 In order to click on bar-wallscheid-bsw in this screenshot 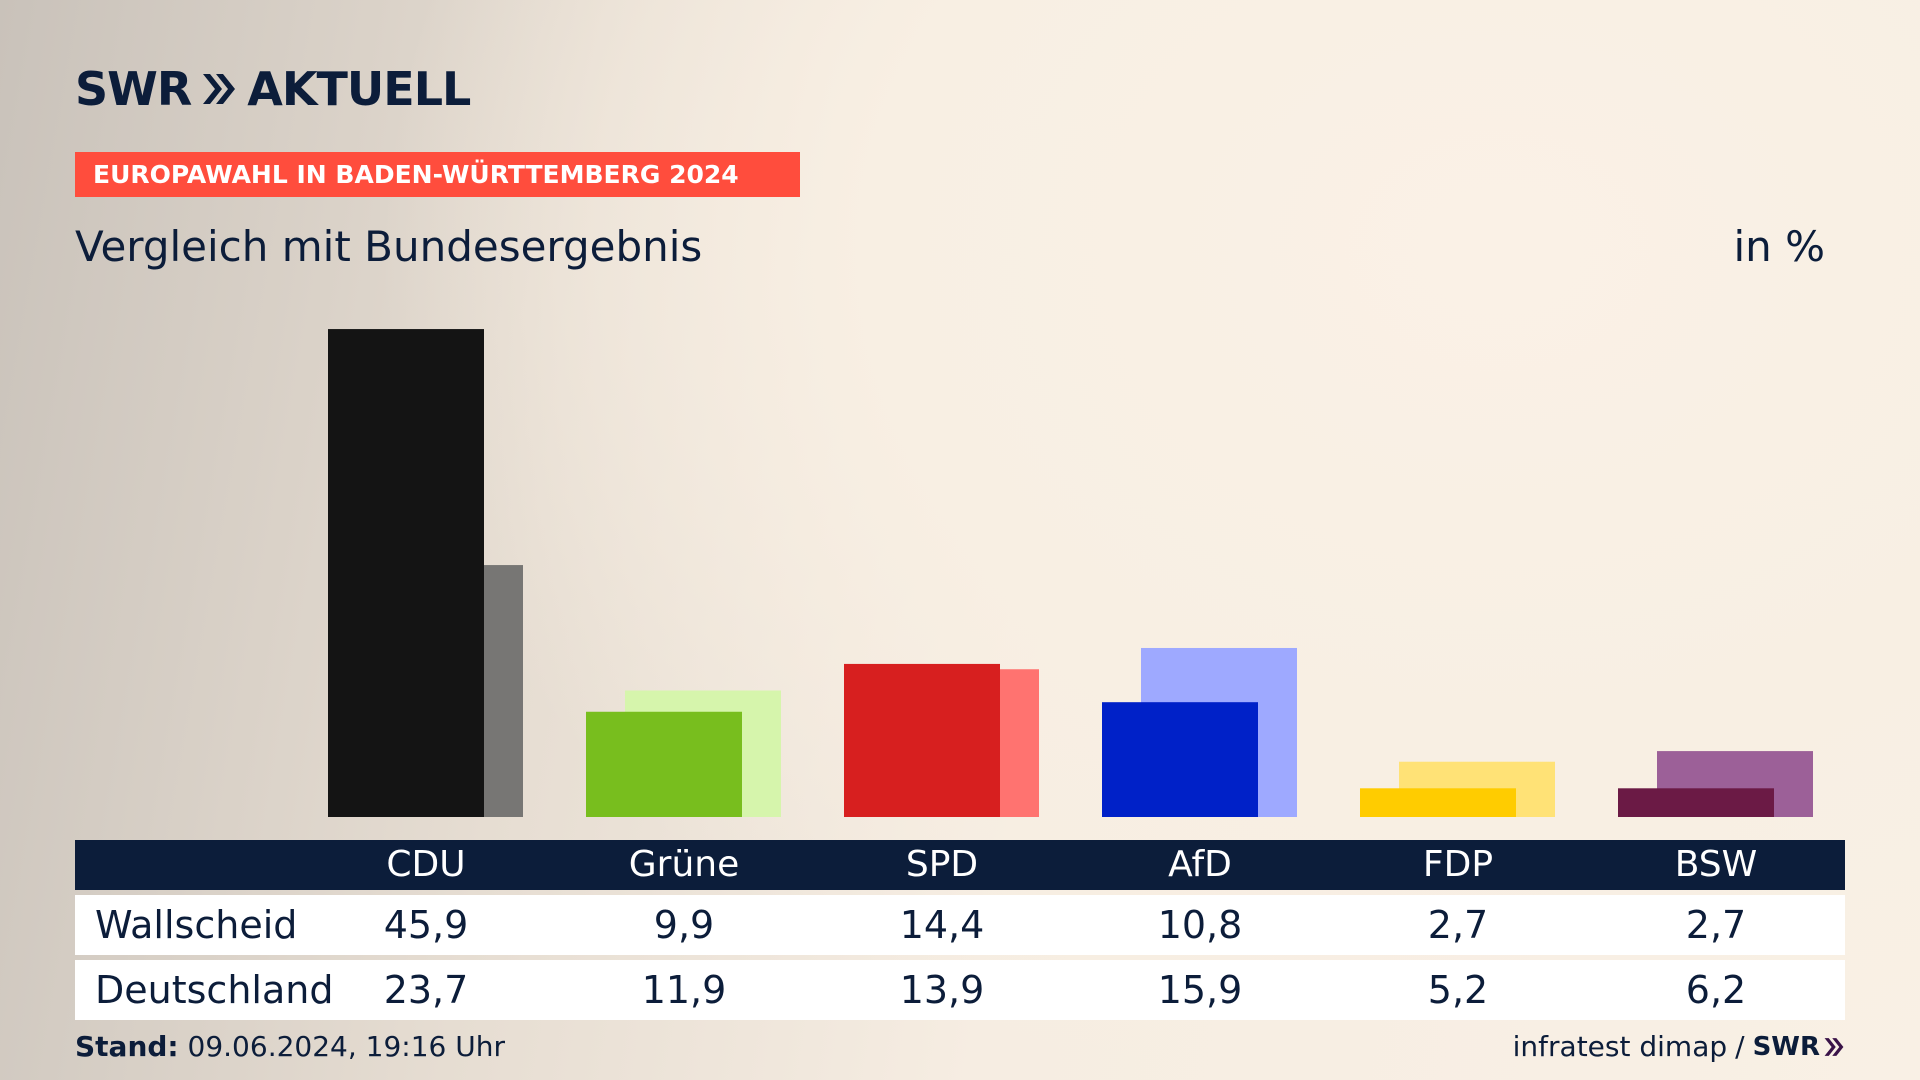, I will do `click(1696, 802)`.